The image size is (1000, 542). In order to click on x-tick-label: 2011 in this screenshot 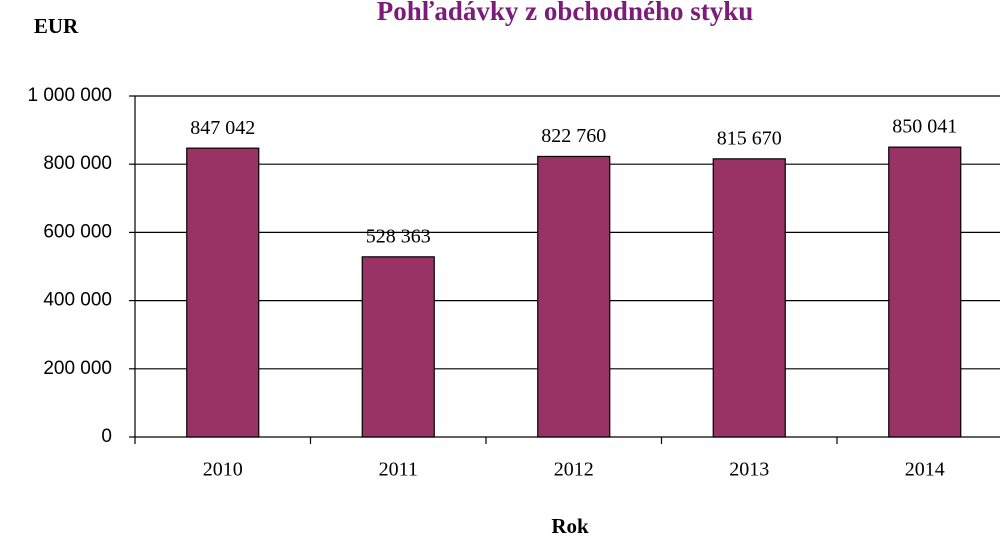, I will do `click(398, 470)`.